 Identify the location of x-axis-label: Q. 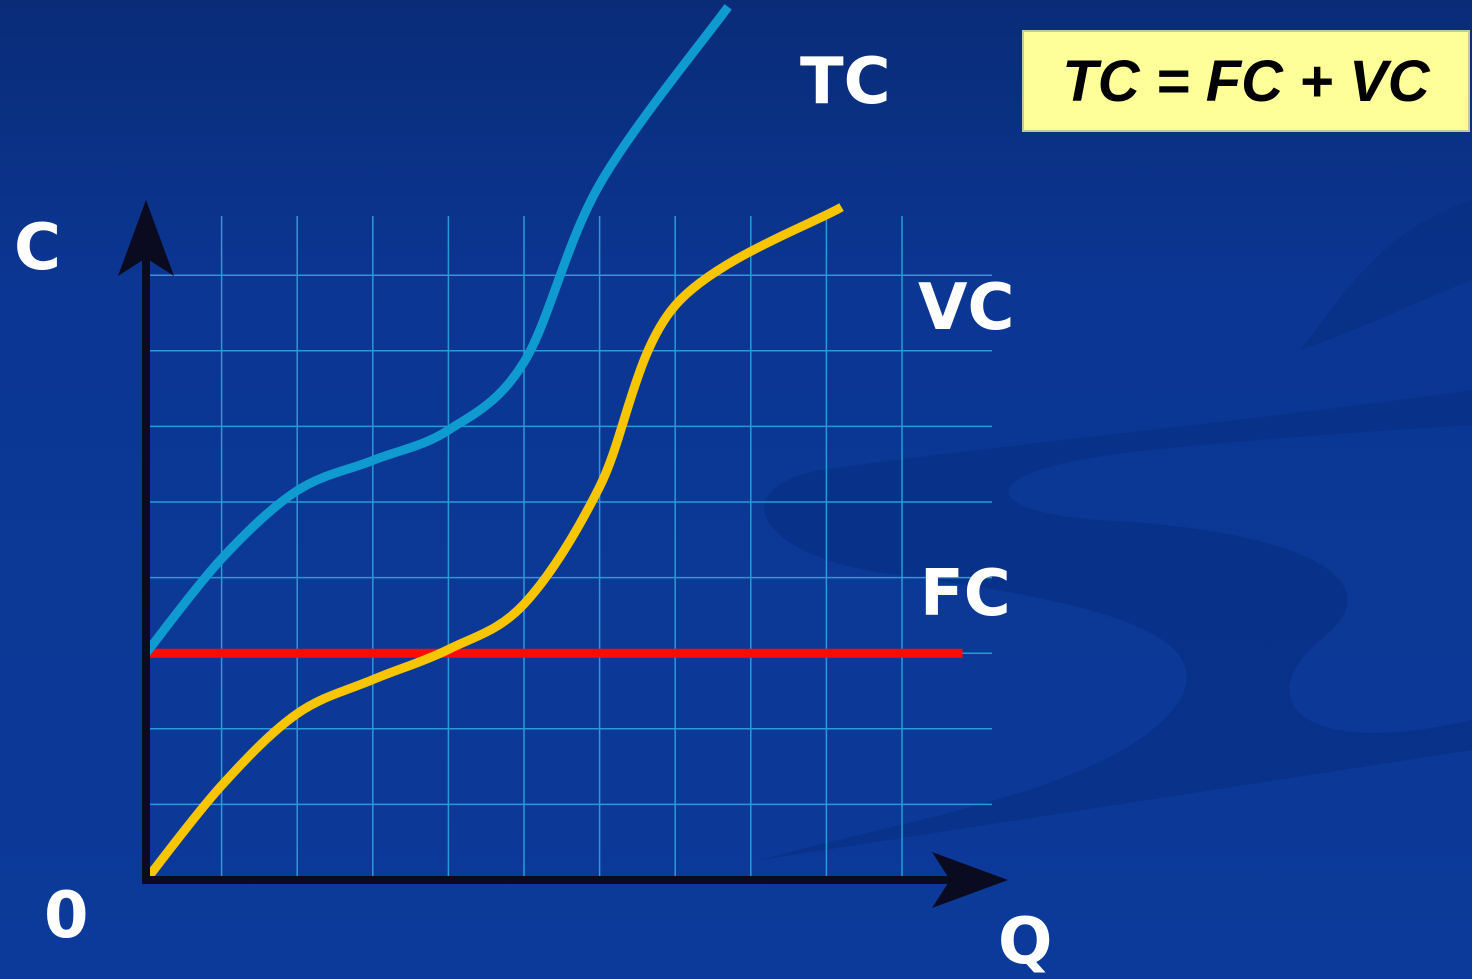
(1025, 942).